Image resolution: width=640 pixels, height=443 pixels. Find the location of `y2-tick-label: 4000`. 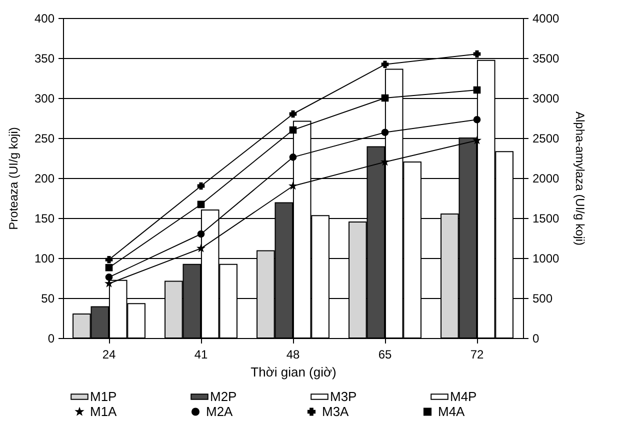

y2-tick-label: 4000 is located at coordinates (546, 19).